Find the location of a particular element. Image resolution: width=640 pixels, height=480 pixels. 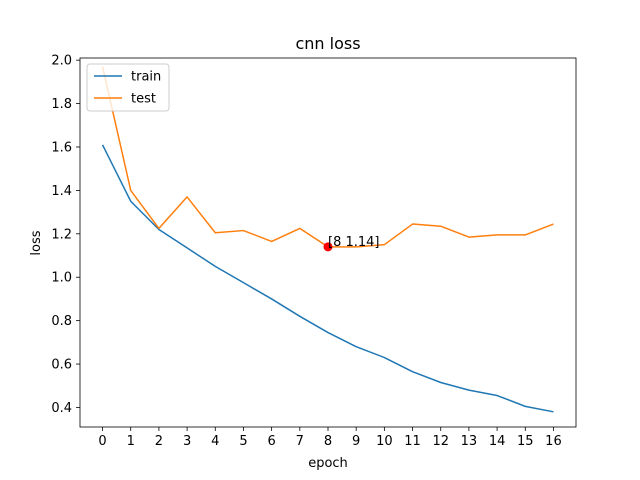

x-tick-label: 9 is located at coordinates (356, 441).